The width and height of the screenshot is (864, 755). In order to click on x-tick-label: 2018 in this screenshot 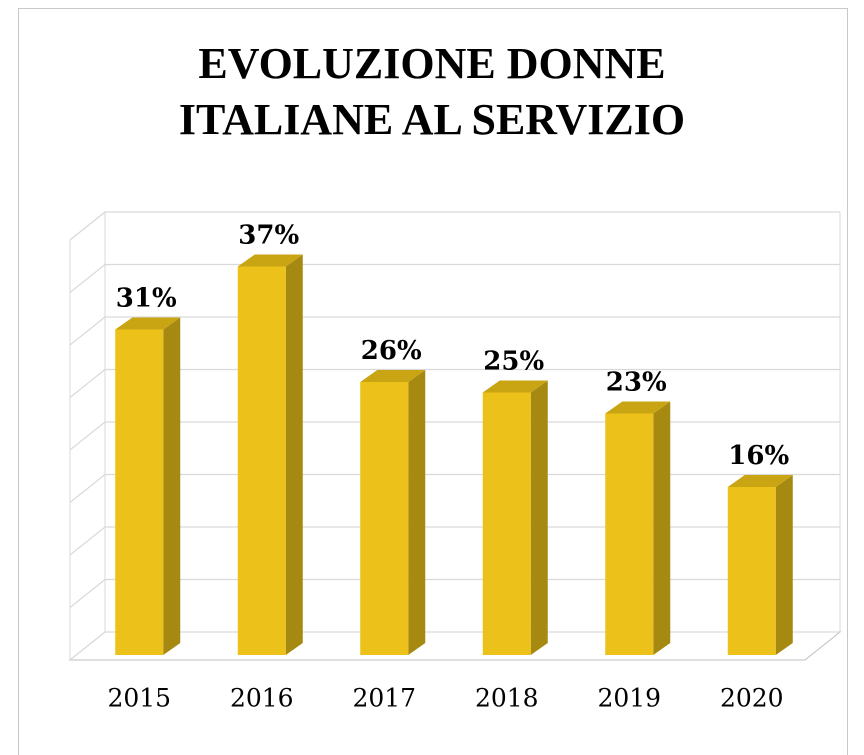, I will do `click(507, 698)`.